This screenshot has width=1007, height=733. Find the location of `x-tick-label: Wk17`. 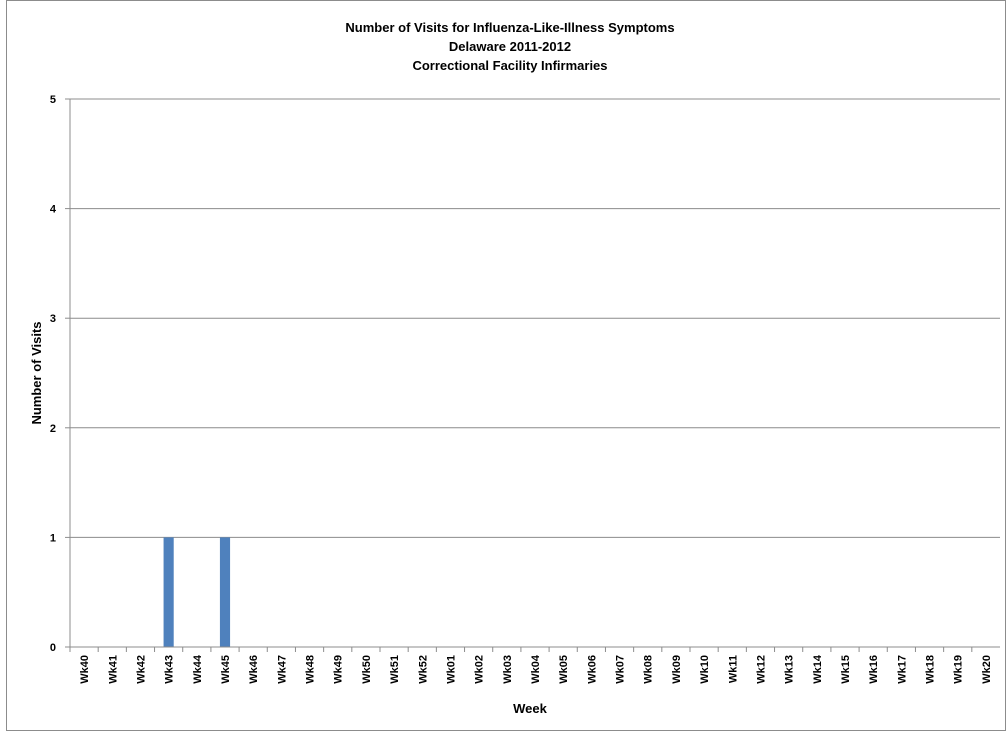

x-tick-label: Wk17 is located at coordinates (902, 669).